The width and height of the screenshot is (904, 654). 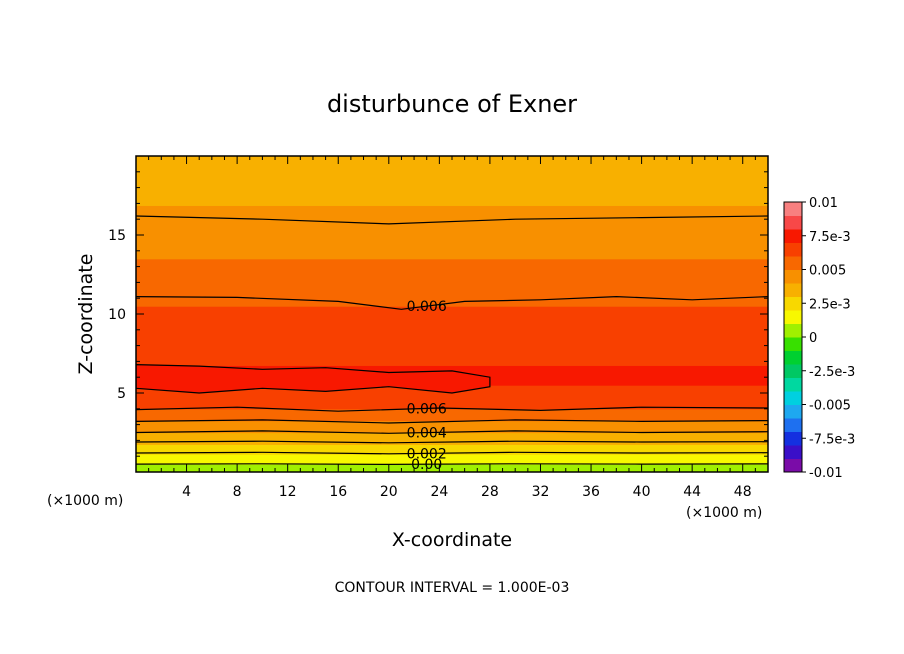 I want to click on contour-interval-note: CONTOUR INTERVAL = 1.000E-03, so click(x=452, y=588).